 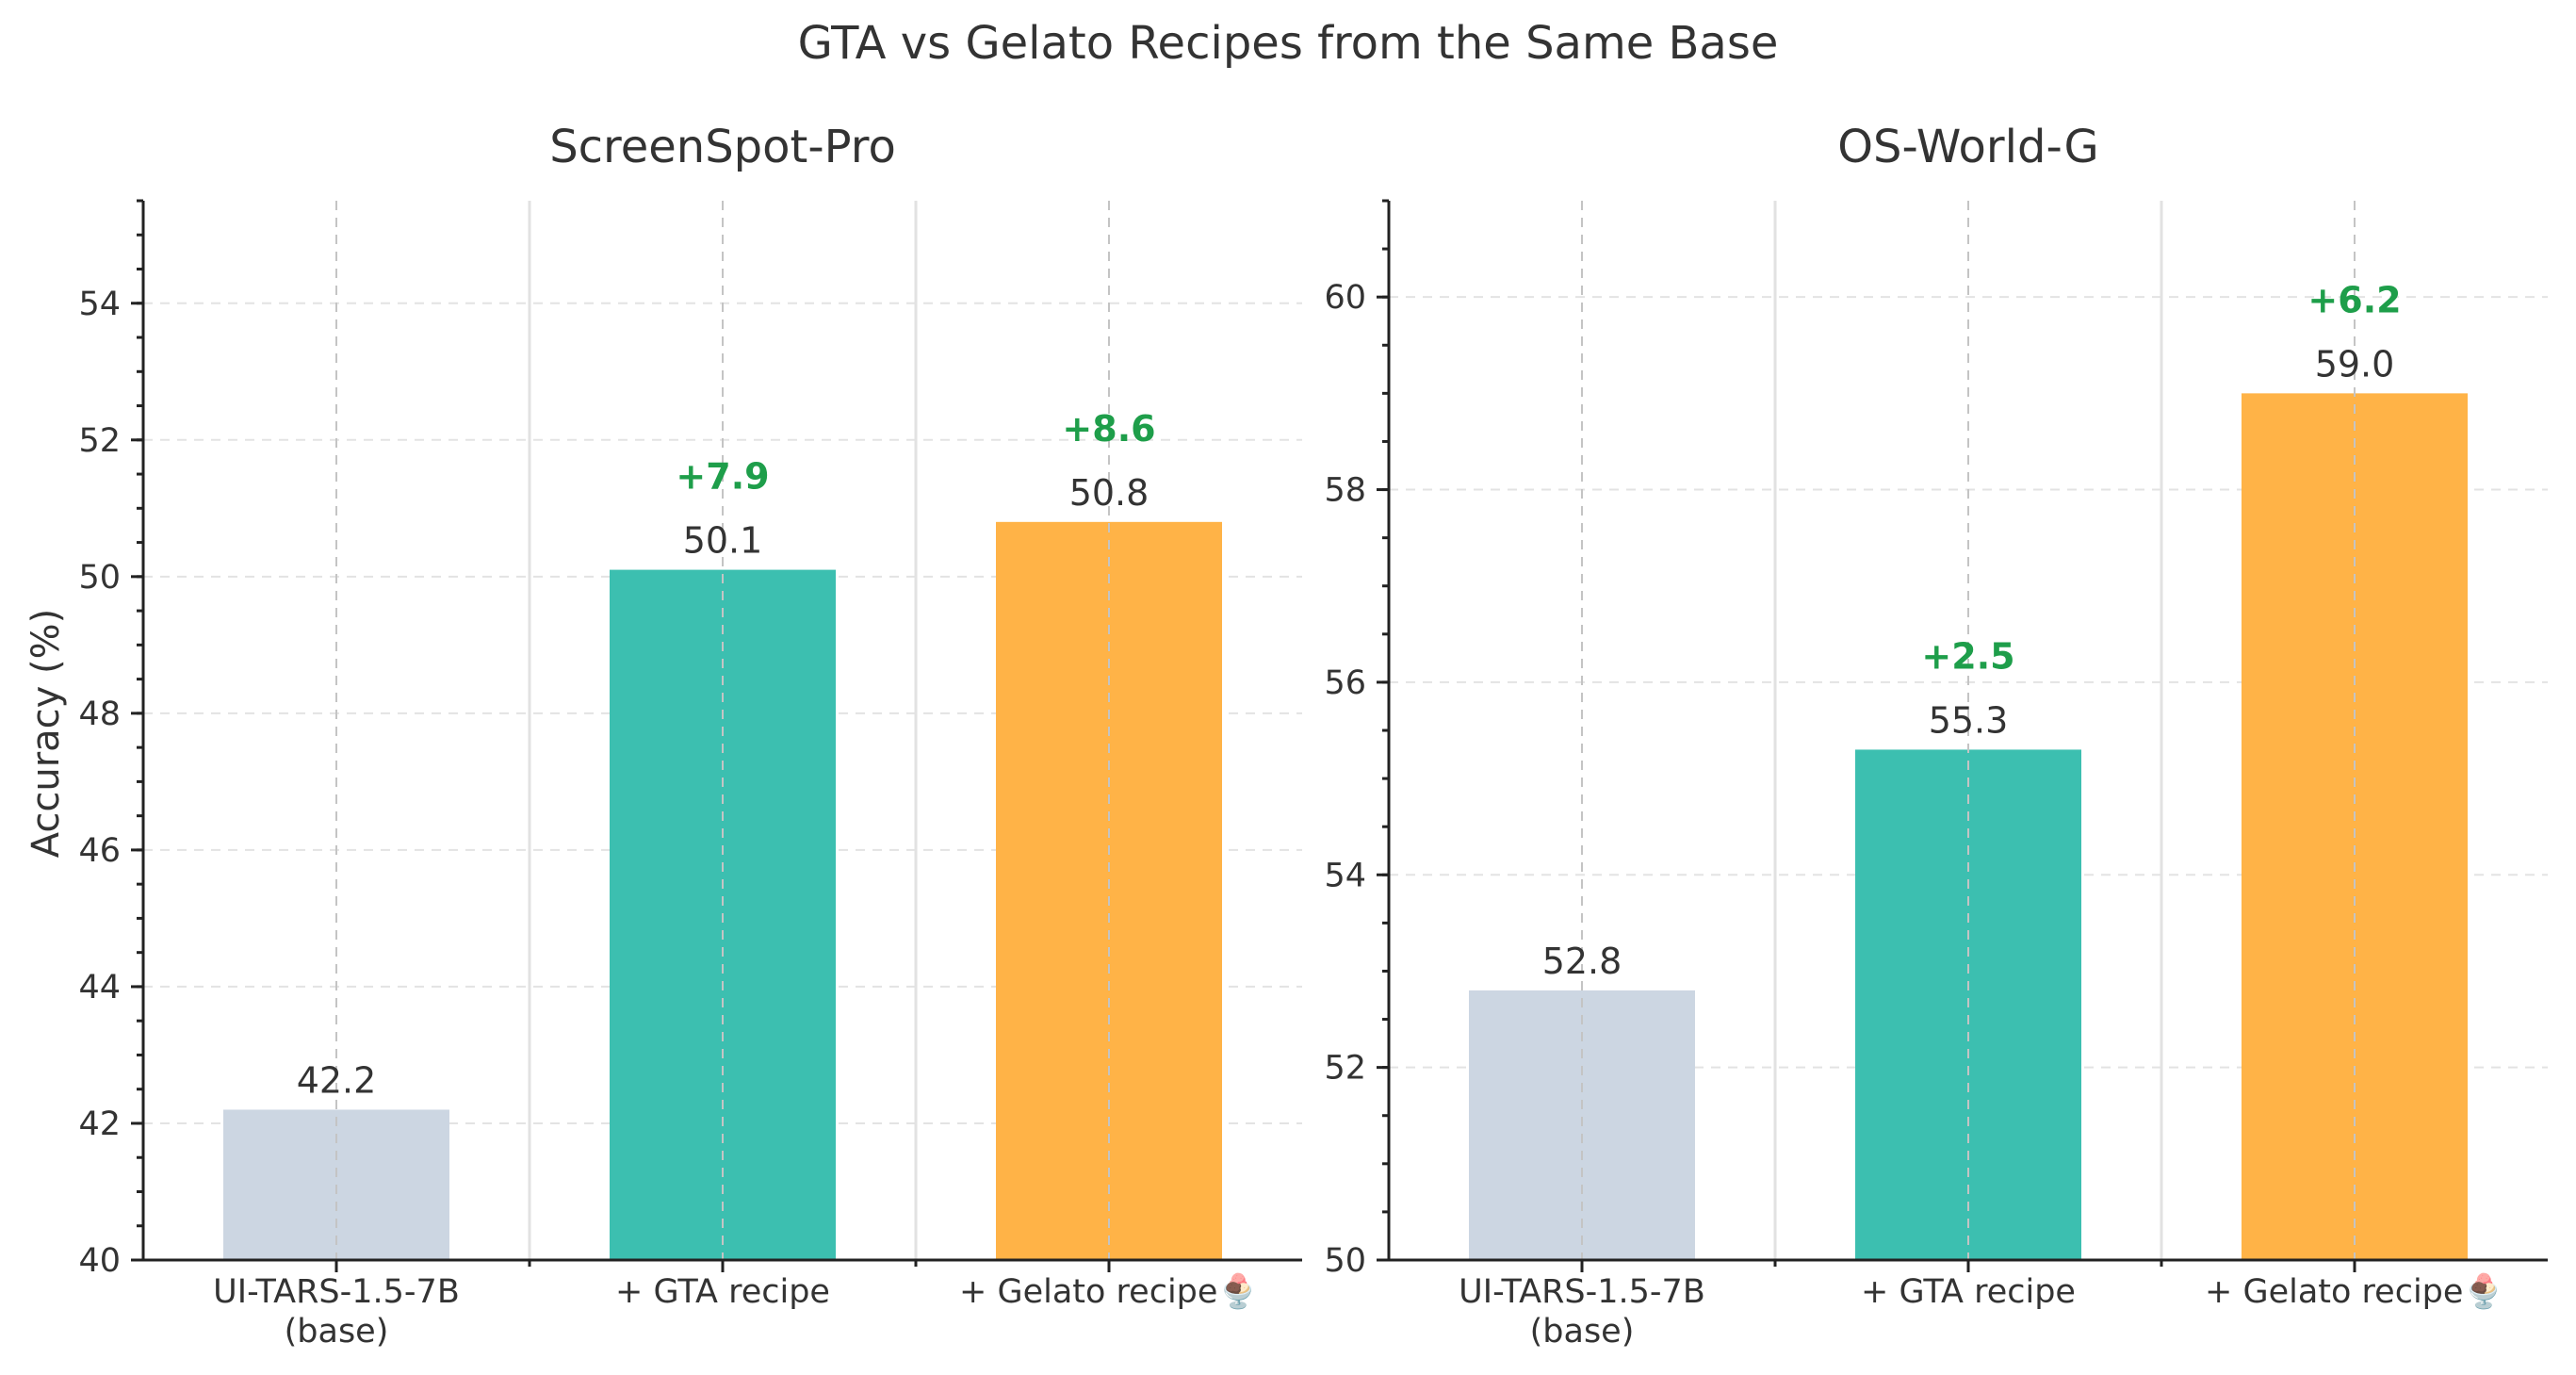 What do you see at coordinates (722, 147) in the screenshot?
I see `panel-title: ScreenSpot-Pro` at bounding box center [722, 147].